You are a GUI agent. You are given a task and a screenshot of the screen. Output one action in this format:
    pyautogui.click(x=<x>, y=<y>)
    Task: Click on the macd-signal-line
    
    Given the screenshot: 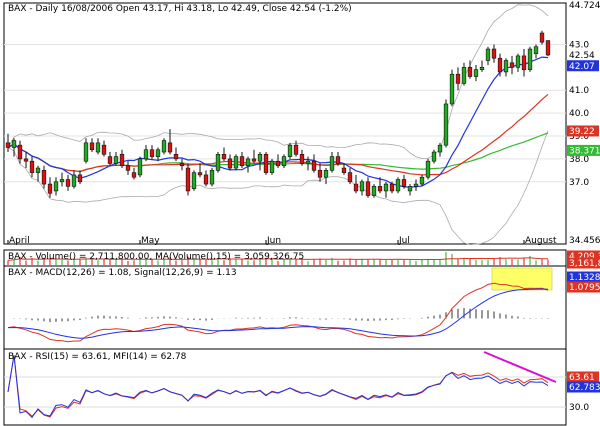 What is the action you would take?
    pyautogui.click(x=278, y=313)
    